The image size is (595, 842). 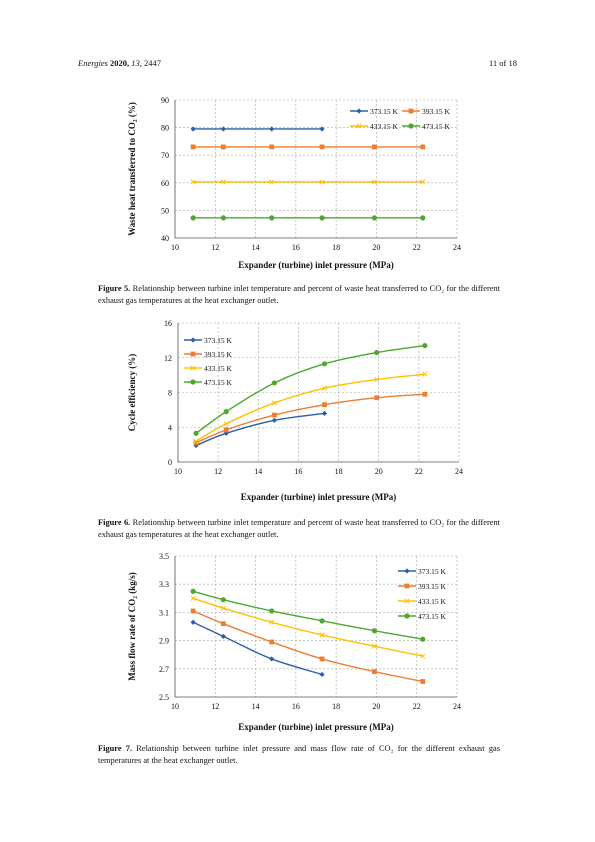 I want to click on legend-label: 373.15 K, so click(x=218, y=340).